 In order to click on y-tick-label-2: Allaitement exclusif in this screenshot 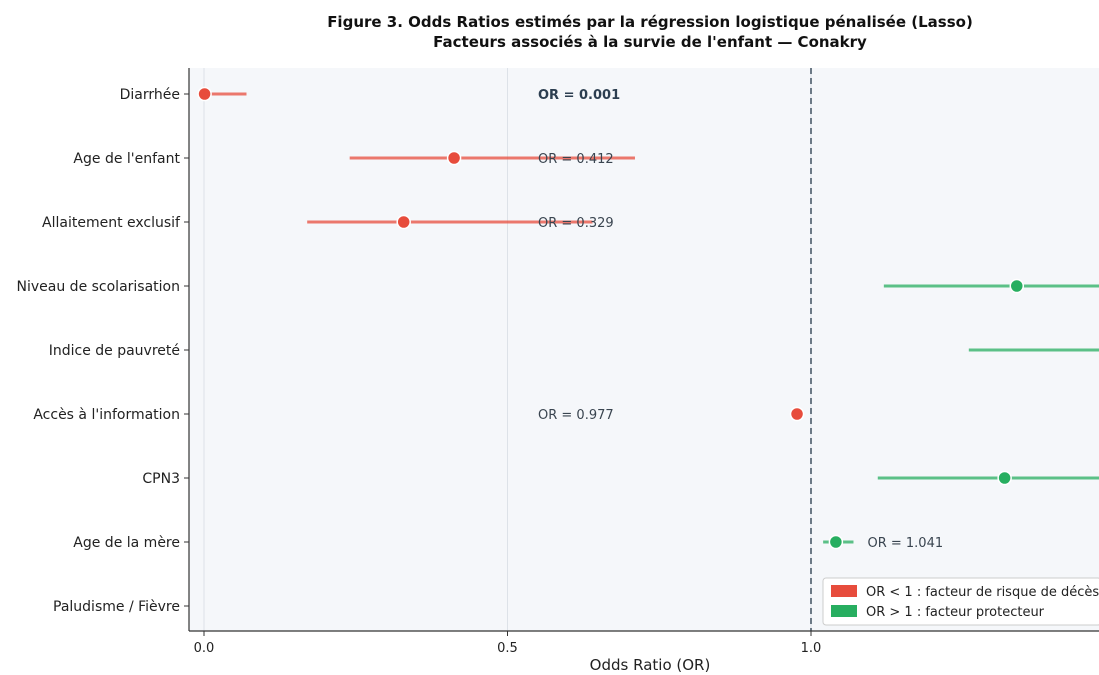, I will do `click(111, 223)`.